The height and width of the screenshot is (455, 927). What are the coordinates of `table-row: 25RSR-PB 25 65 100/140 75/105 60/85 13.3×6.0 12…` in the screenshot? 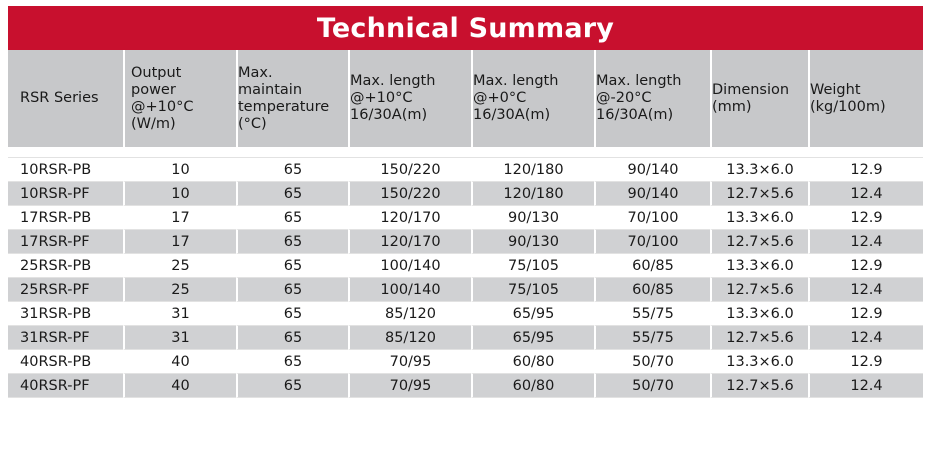 It's located at (465, 266).